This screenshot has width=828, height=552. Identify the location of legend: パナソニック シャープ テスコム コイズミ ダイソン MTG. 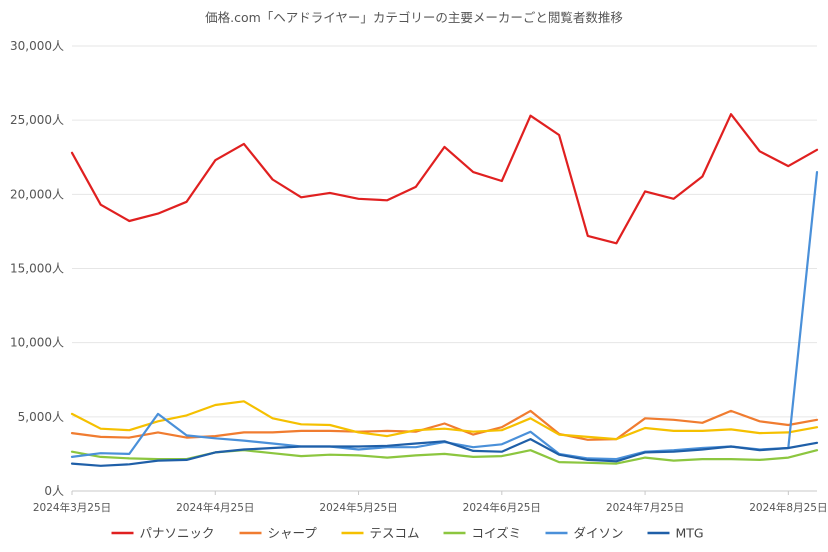
(407, 533).